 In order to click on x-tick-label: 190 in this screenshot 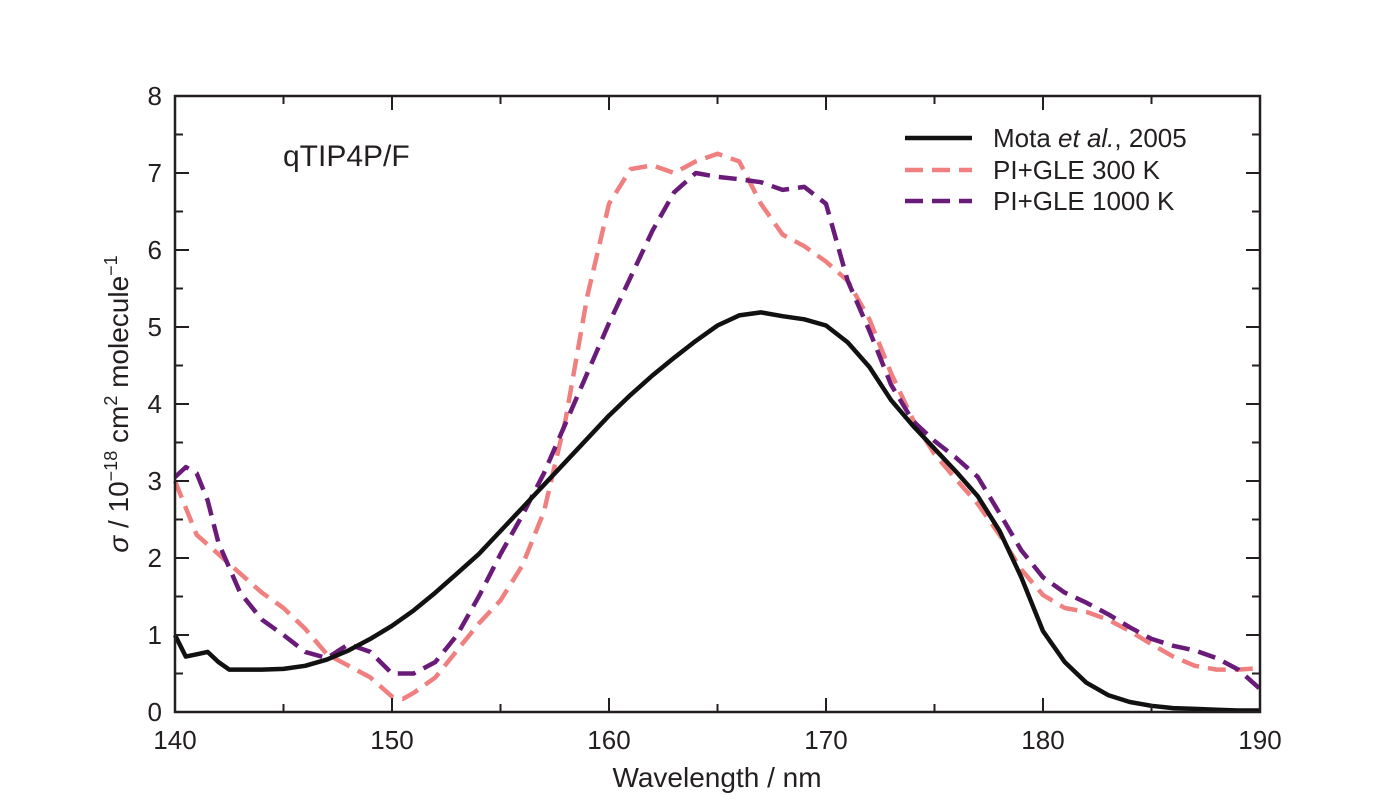, I will do `click(1259, 740)`.